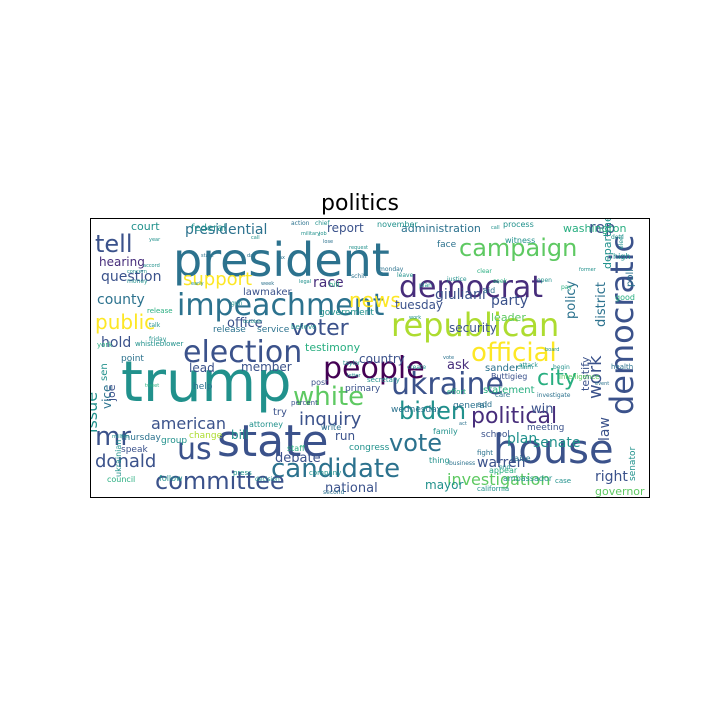 The width and height of the screenshot is (720, 720). What do you see at coordinates (111, 393) in the screenshot?
I see `word-joe-73: joe` at bounding box center [111, 393].